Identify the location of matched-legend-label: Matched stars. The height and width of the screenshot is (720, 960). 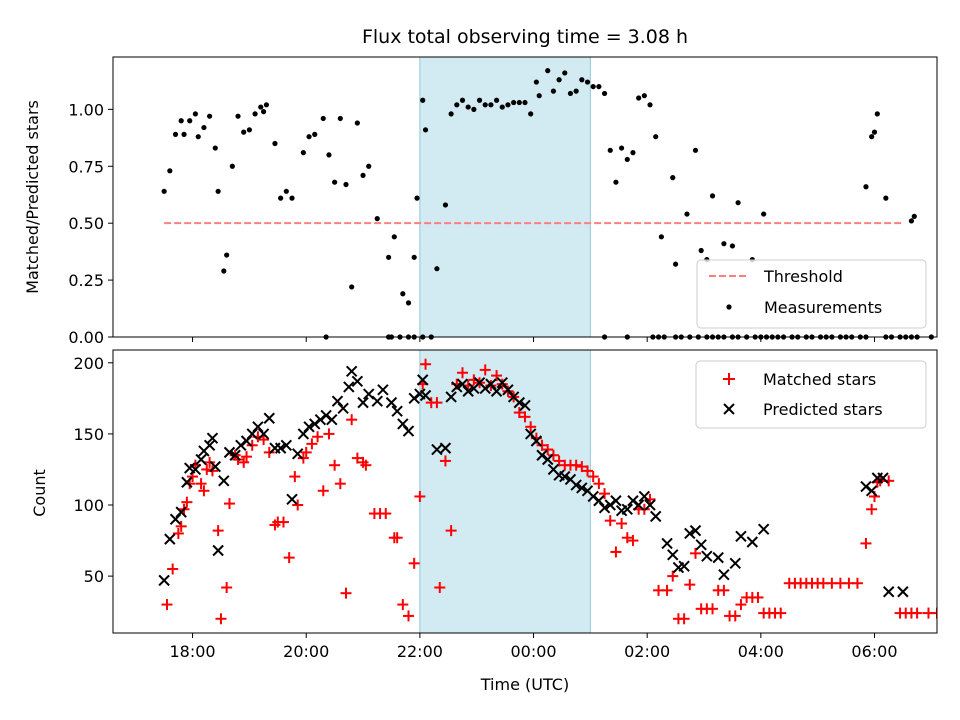
(819, 379).